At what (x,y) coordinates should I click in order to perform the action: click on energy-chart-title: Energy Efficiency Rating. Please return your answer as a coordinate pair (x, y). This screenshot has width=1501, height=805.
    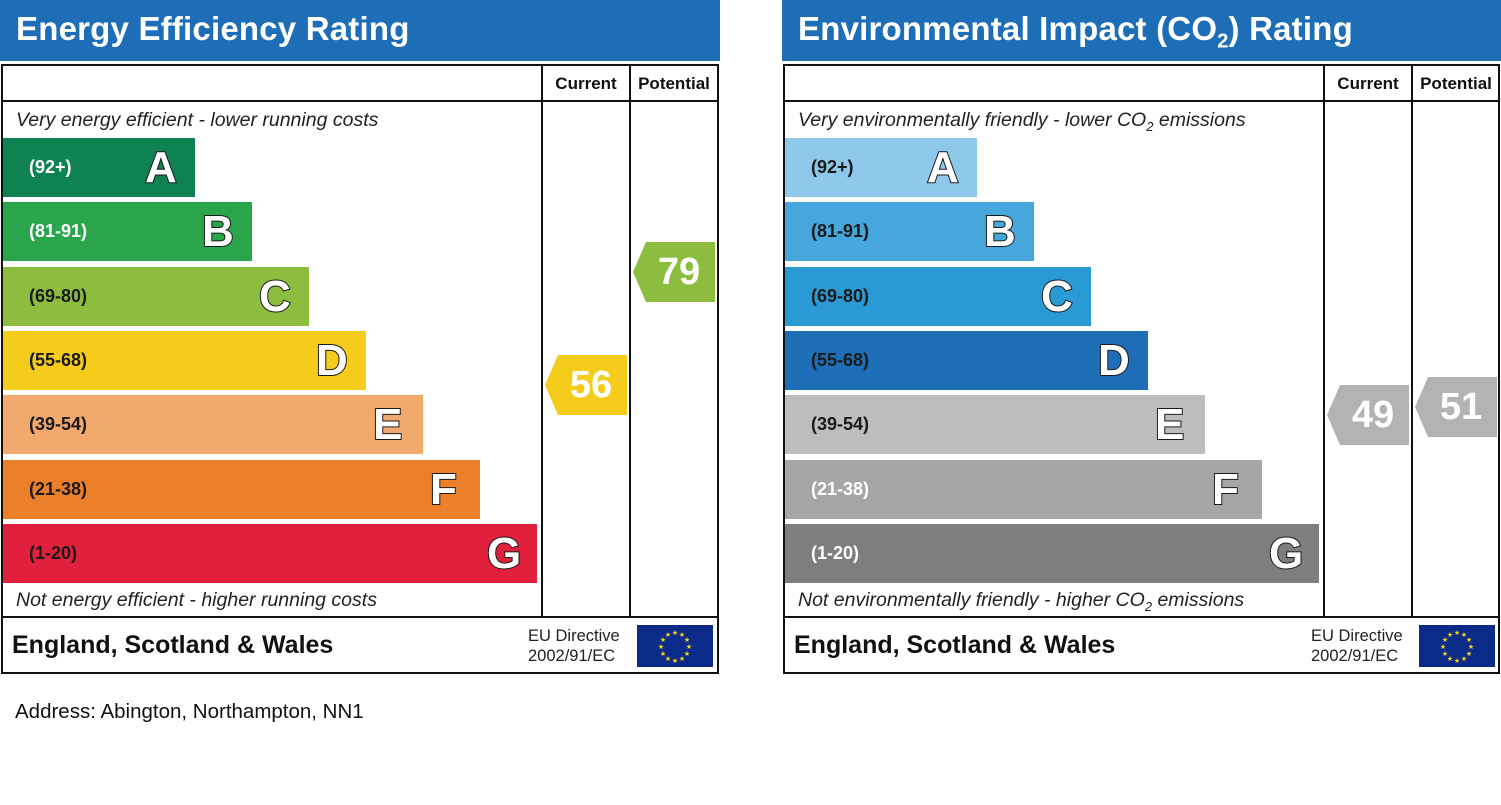
    Looking at the image, I should click on (213, 28).